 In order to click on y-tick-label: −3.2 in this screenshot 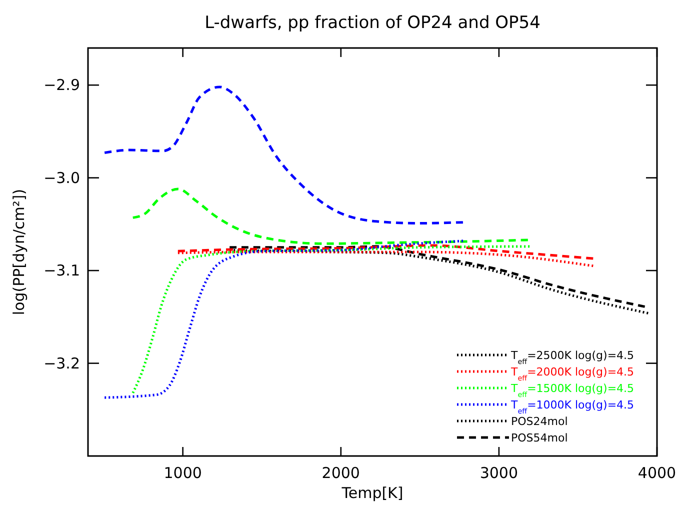, I will do `click(62, 363)`.